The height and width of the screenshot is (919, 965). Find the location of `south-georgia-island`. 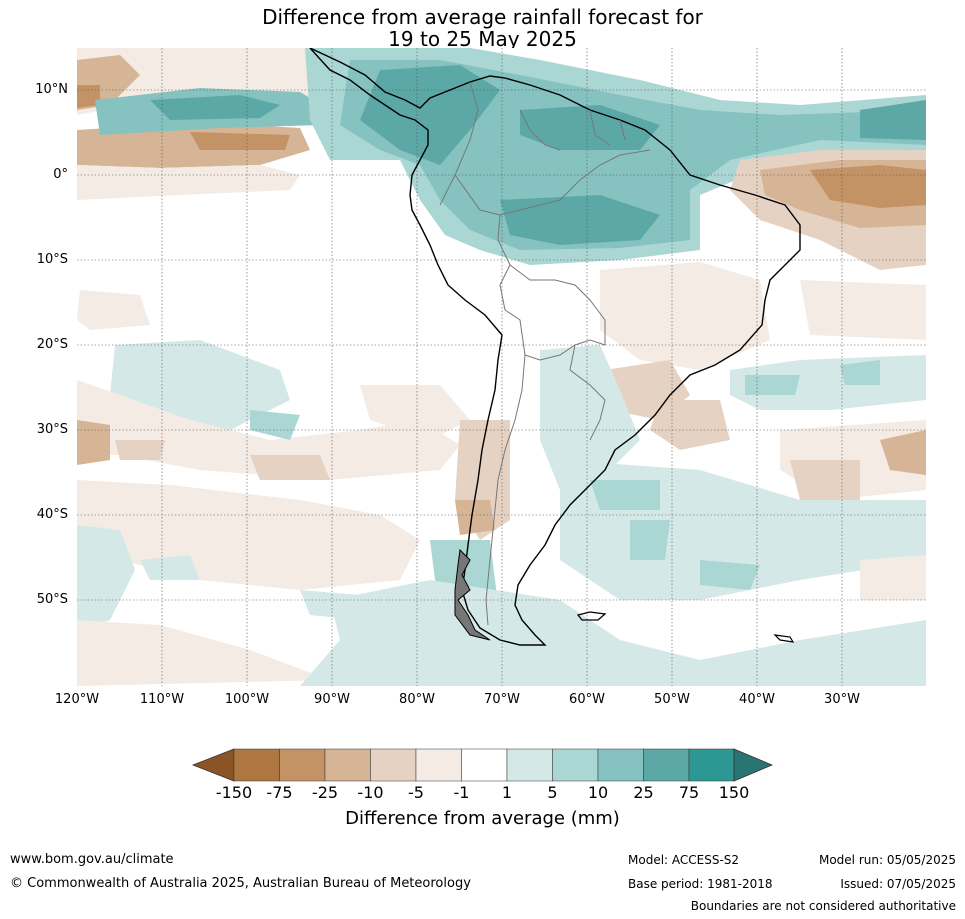

south-georgia-island is located at coordinates (784, 638).